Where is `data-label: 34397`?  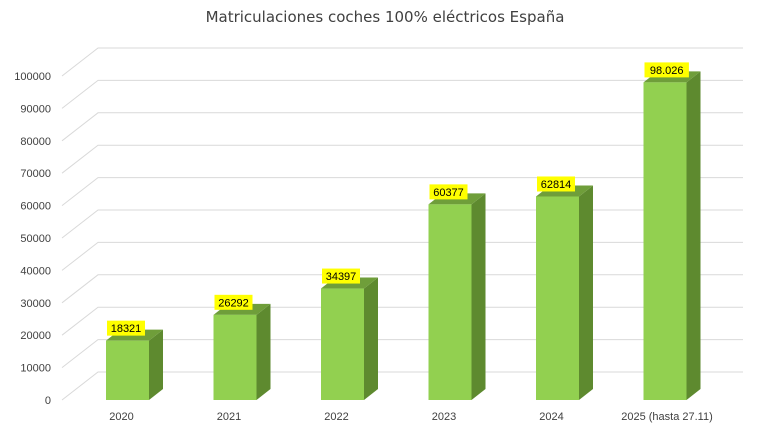 data-label: 34397 is located at coordinates (341, 277).